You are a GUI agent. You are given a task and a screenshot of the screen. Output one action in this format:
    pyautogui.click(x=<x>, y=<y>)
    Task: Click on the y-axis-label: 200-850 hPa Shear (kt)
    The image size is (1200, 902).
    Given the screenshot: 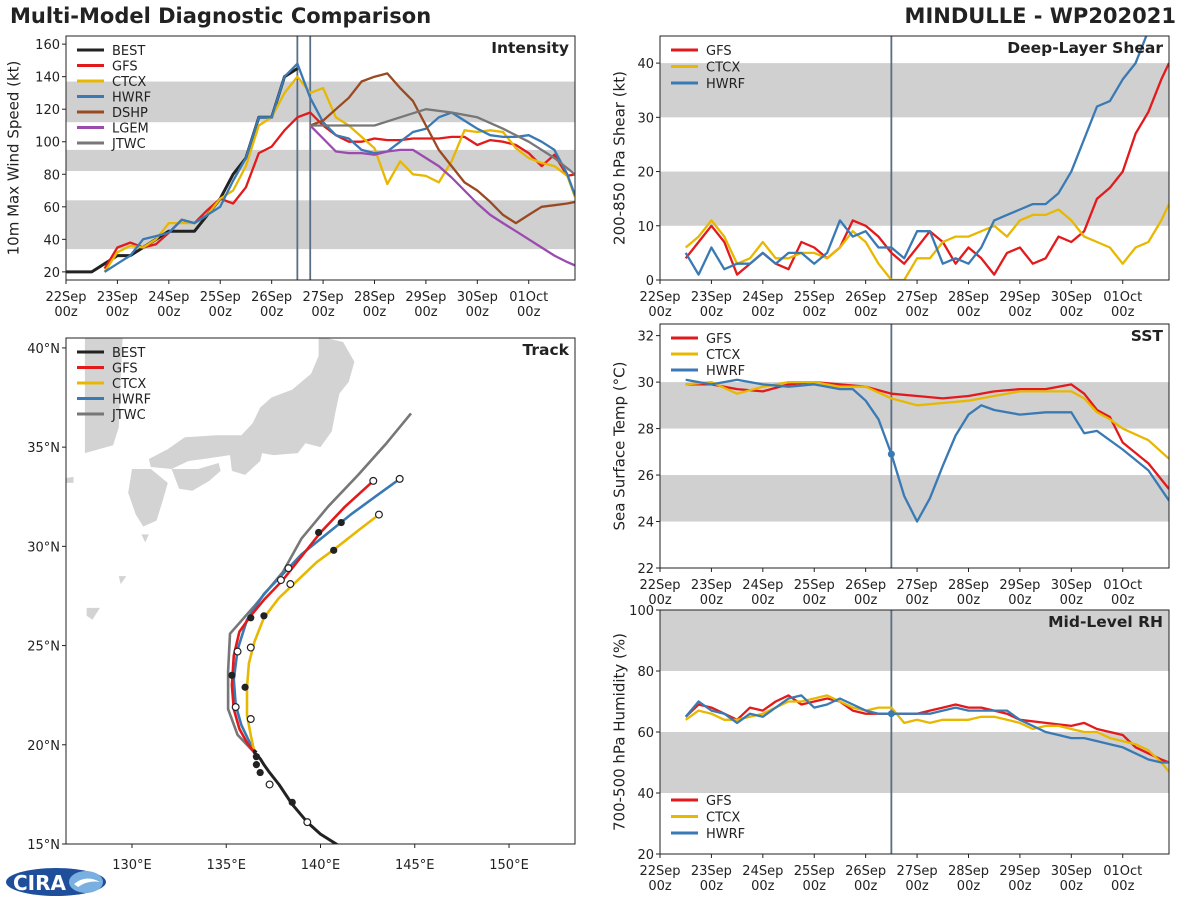 What is the action you would take?
    pyautogui.click(x=620, y=158)
    